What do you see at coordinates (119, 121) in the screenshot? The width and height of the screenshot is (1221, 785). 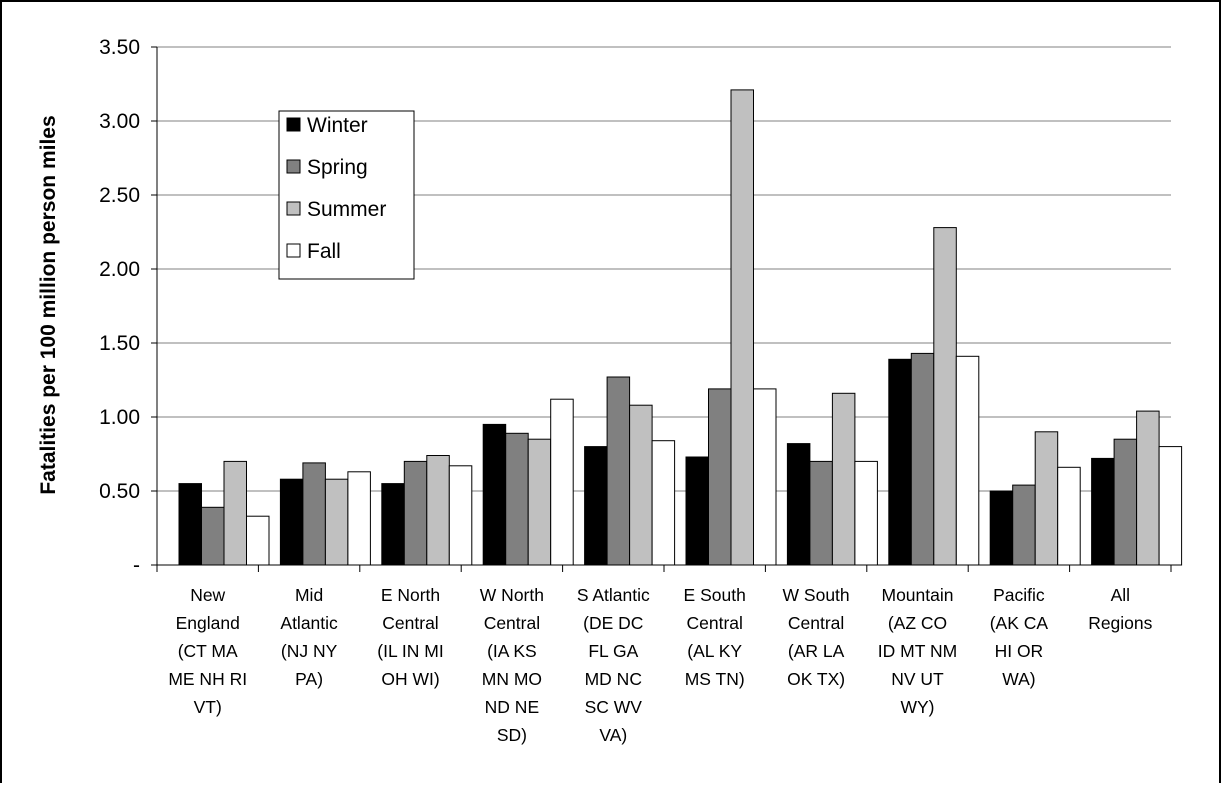 I see `y-tick-label: 3.00` at bounding box center [119, 121].